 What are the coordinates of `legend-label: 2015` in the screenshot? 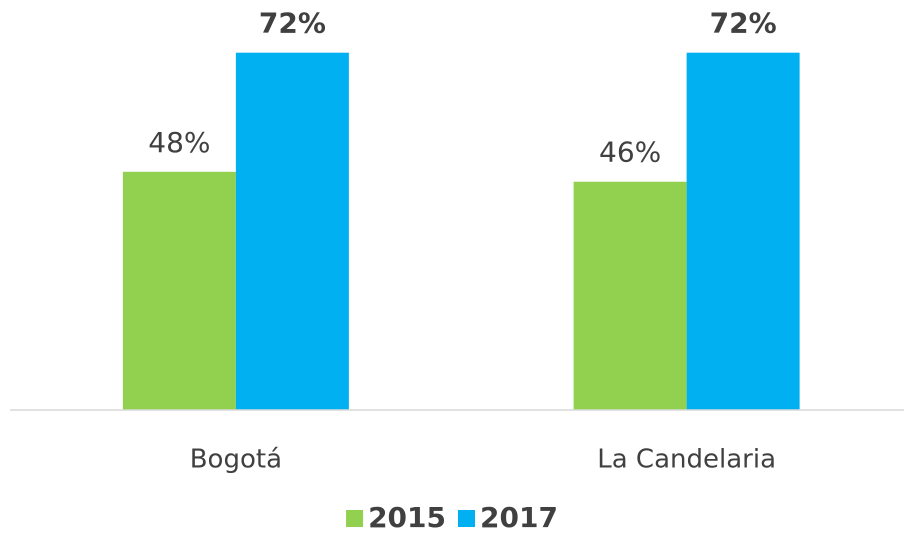 It's located at (407, 517).